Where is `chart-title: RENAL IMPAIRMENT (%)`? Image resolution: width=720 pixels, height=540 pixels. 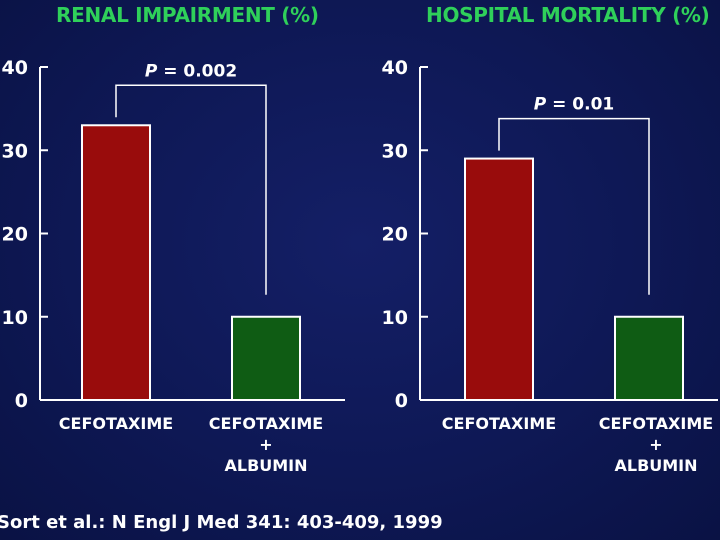 chart-title: RENAL IMPAIRMENT (%) is located at coordinates (187, 15).